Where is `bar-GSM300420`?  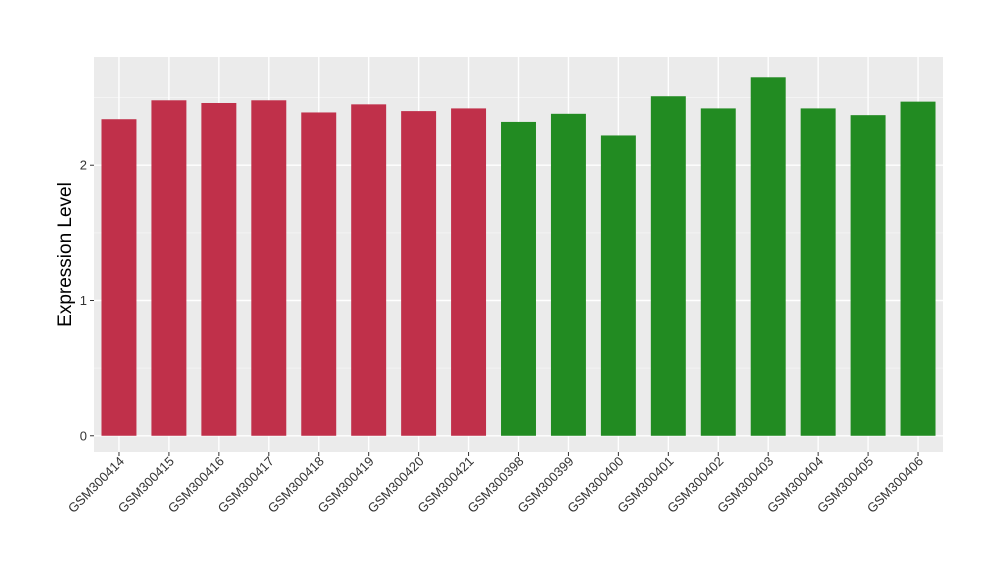 bar-GSM300420 is located at coordinates (419, 273).